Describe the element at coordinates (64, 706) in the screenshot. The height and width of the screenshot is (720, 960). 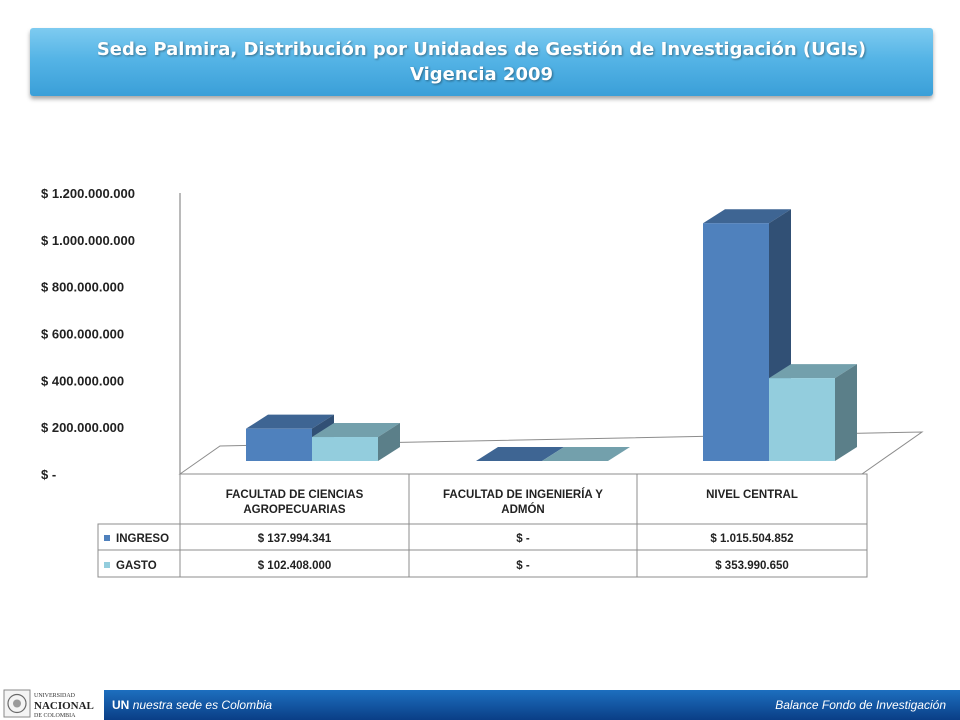
I see `logo-text: NACIONAL` at that location.